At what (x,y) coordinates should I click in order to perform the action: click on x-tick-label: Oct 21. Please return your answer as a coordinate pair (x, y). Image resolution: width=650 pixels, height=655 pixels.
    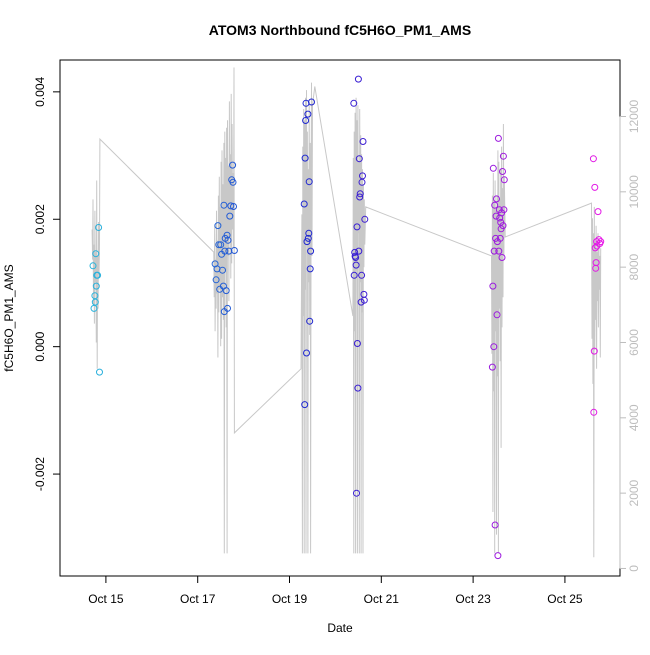
    Looking at the image, I should click on (382, 599).